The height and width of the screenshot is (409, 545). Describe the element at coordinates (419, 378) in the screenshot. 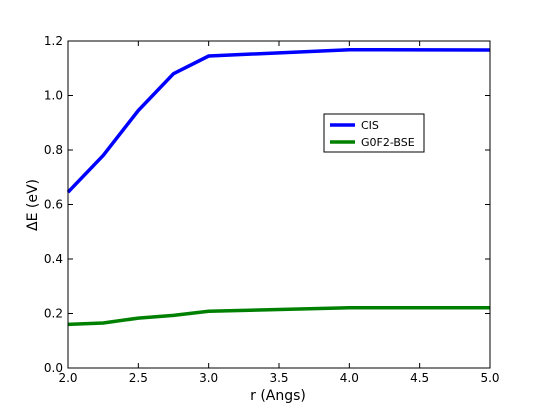

I see `x-tick-label: 4.5` at that location.